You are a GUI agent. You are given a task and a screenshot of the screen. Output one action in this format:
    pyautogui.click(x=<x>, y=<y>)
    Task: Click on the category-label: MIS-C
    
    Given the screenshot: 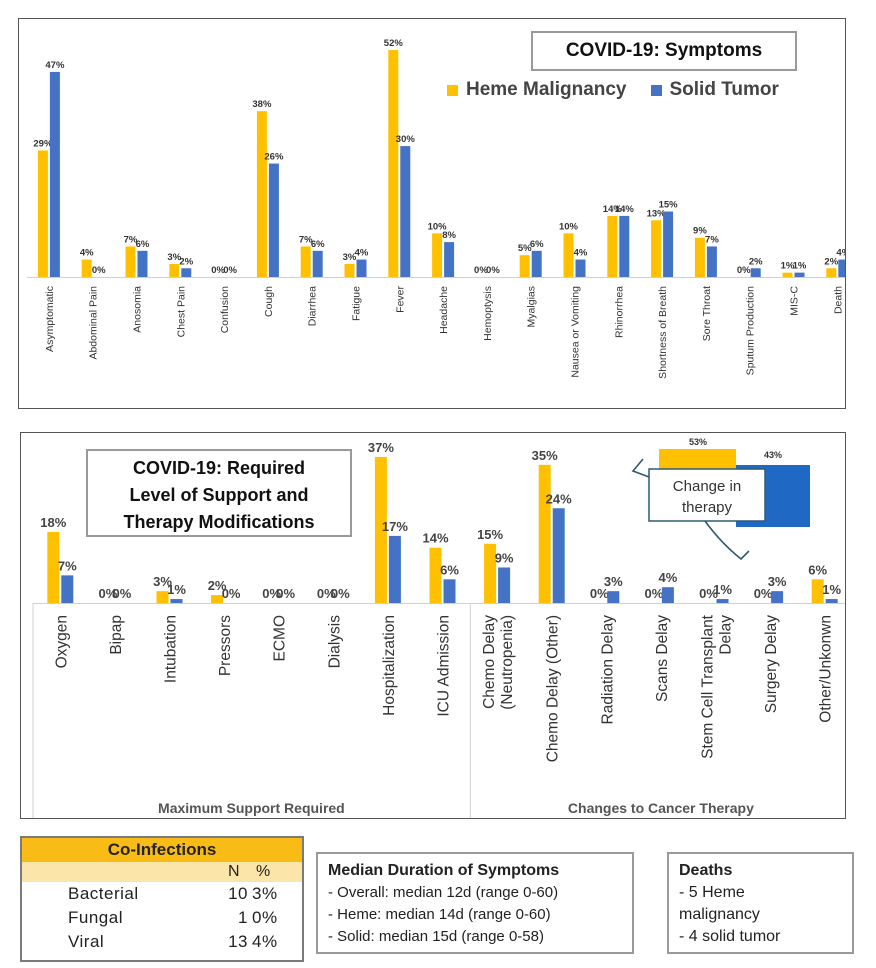 What is the action you would take?
    pyautogui.click(x=795, y=301)
    